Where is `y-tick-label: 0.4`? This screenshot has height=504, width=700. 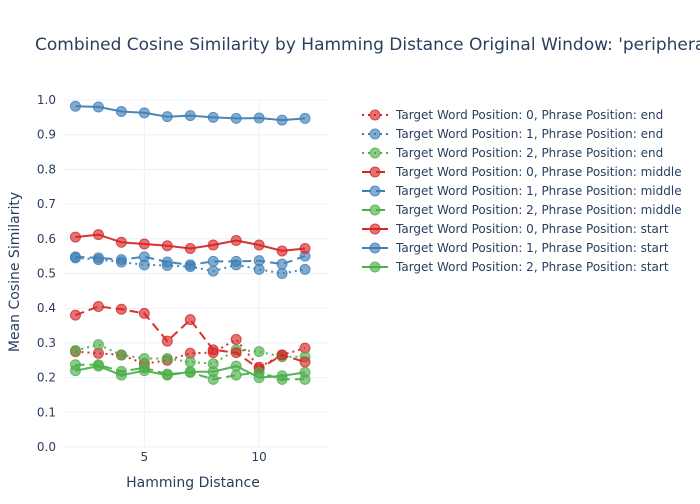
y-tick-label: 0.4 is located at coordinates (46, 308).